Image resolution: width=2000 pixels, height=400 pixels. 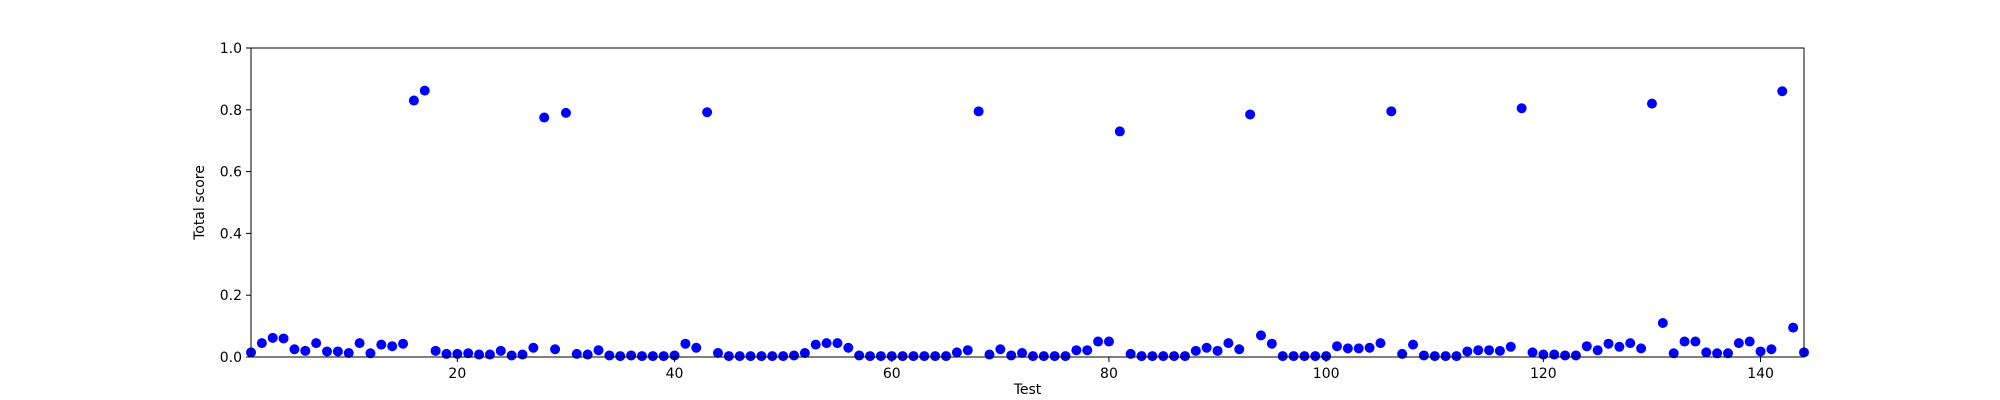 I want to click on x-tick-label: 80, so click(x=1109, y=374).